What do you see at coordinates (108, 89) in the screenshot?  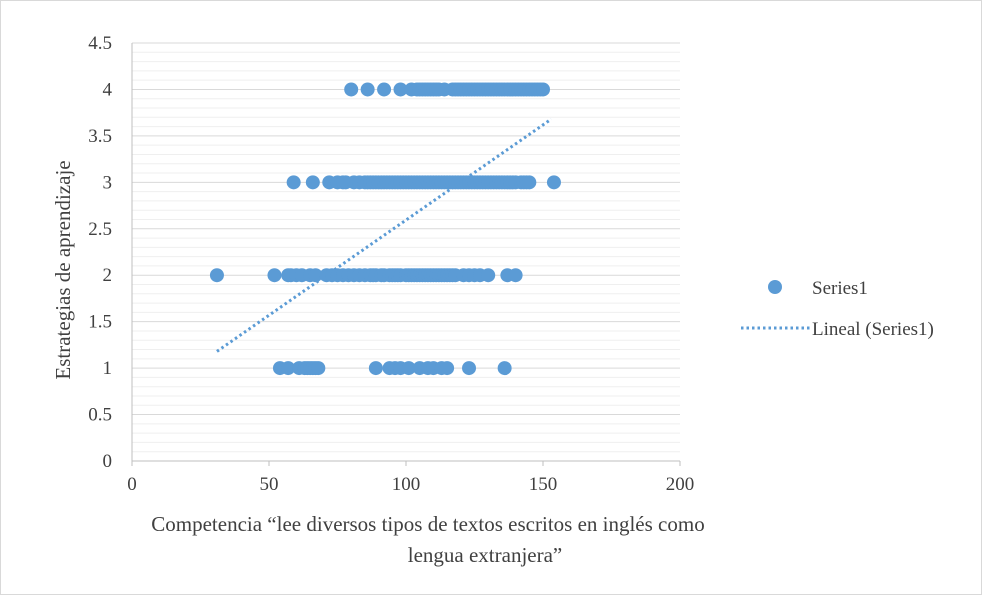 I see `y-tick-label: 4` at bounding box center [108, 89].